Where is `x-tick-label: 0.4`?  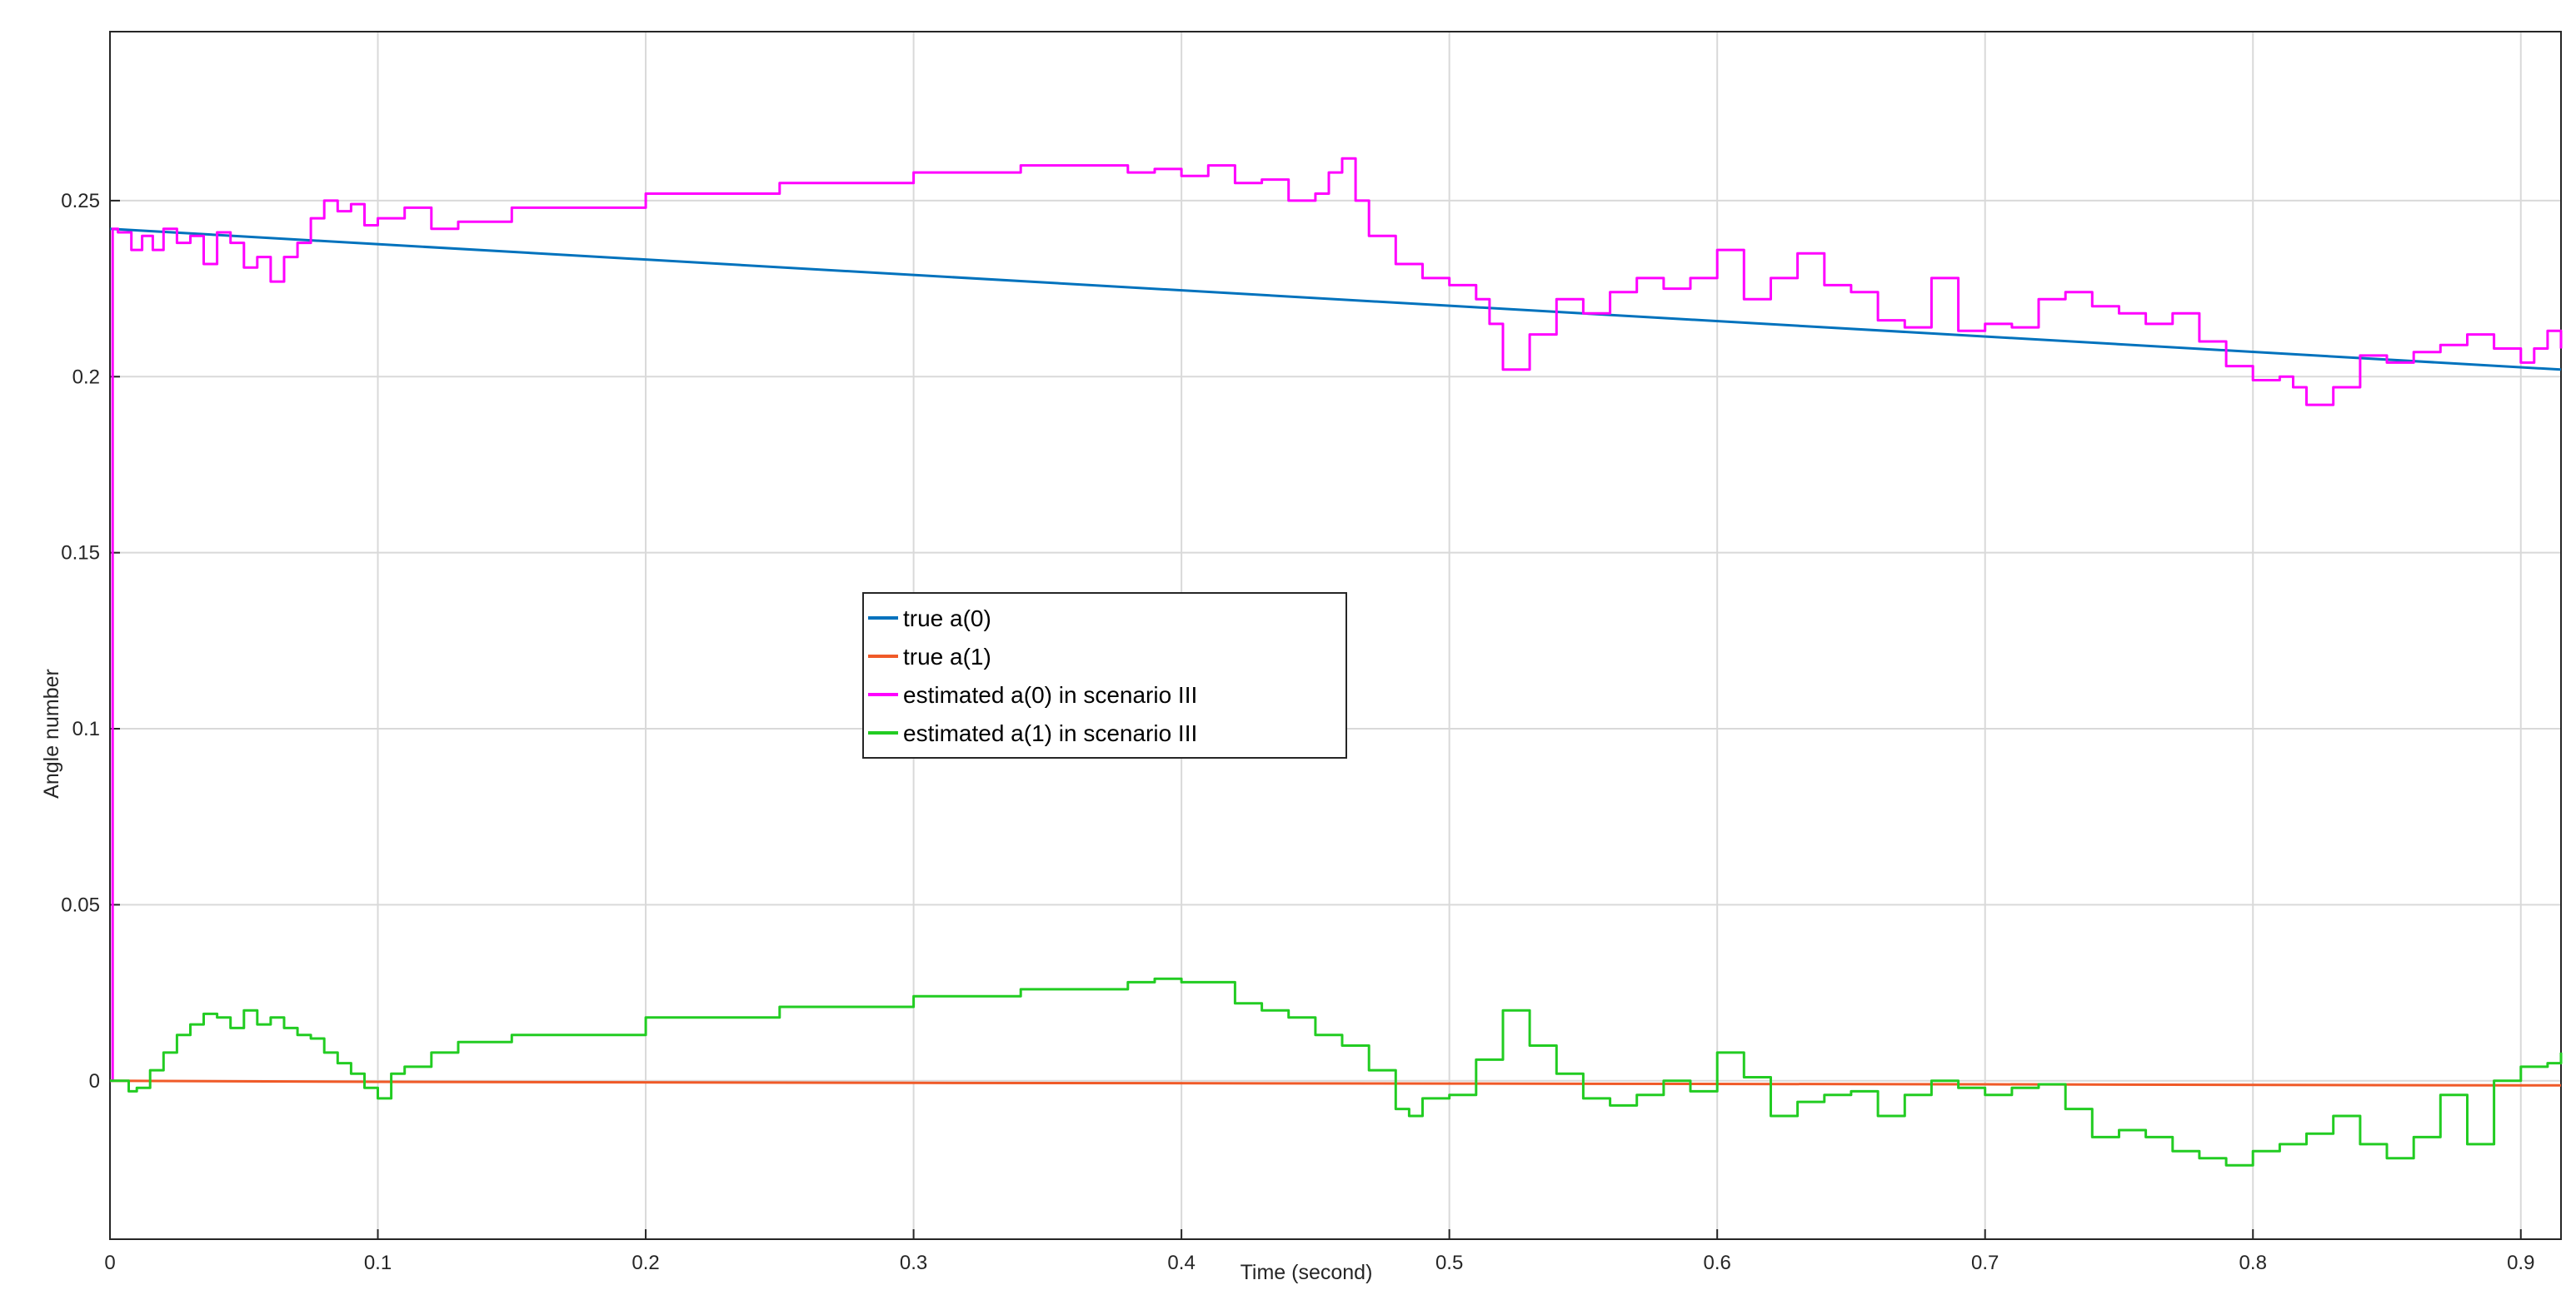 x-tick-label: 0.4 is located at coordinates (1181, 1263).